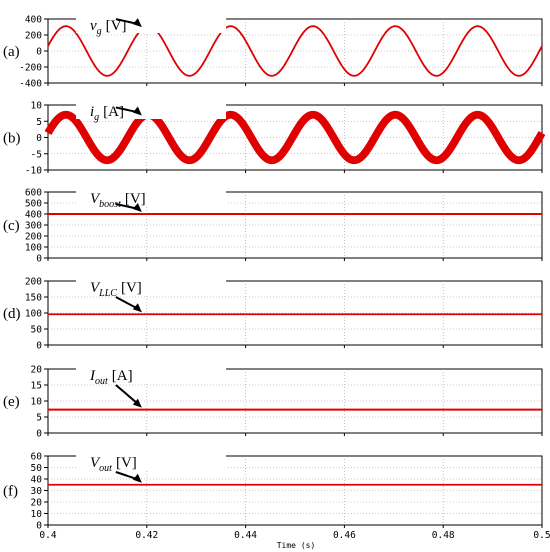 This screenshot has height=552, width=550. I want to click on x-tick-label: 0.5, so click(541, 535).